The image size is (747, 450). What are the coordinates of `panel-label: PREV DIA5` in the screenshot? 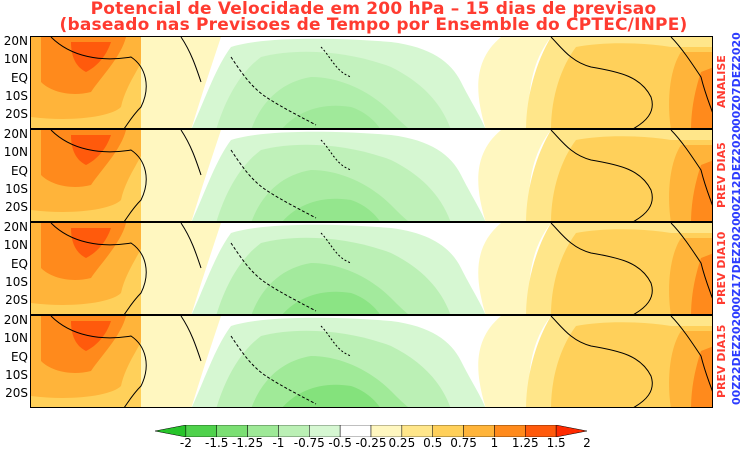 It's located at (721, 175).